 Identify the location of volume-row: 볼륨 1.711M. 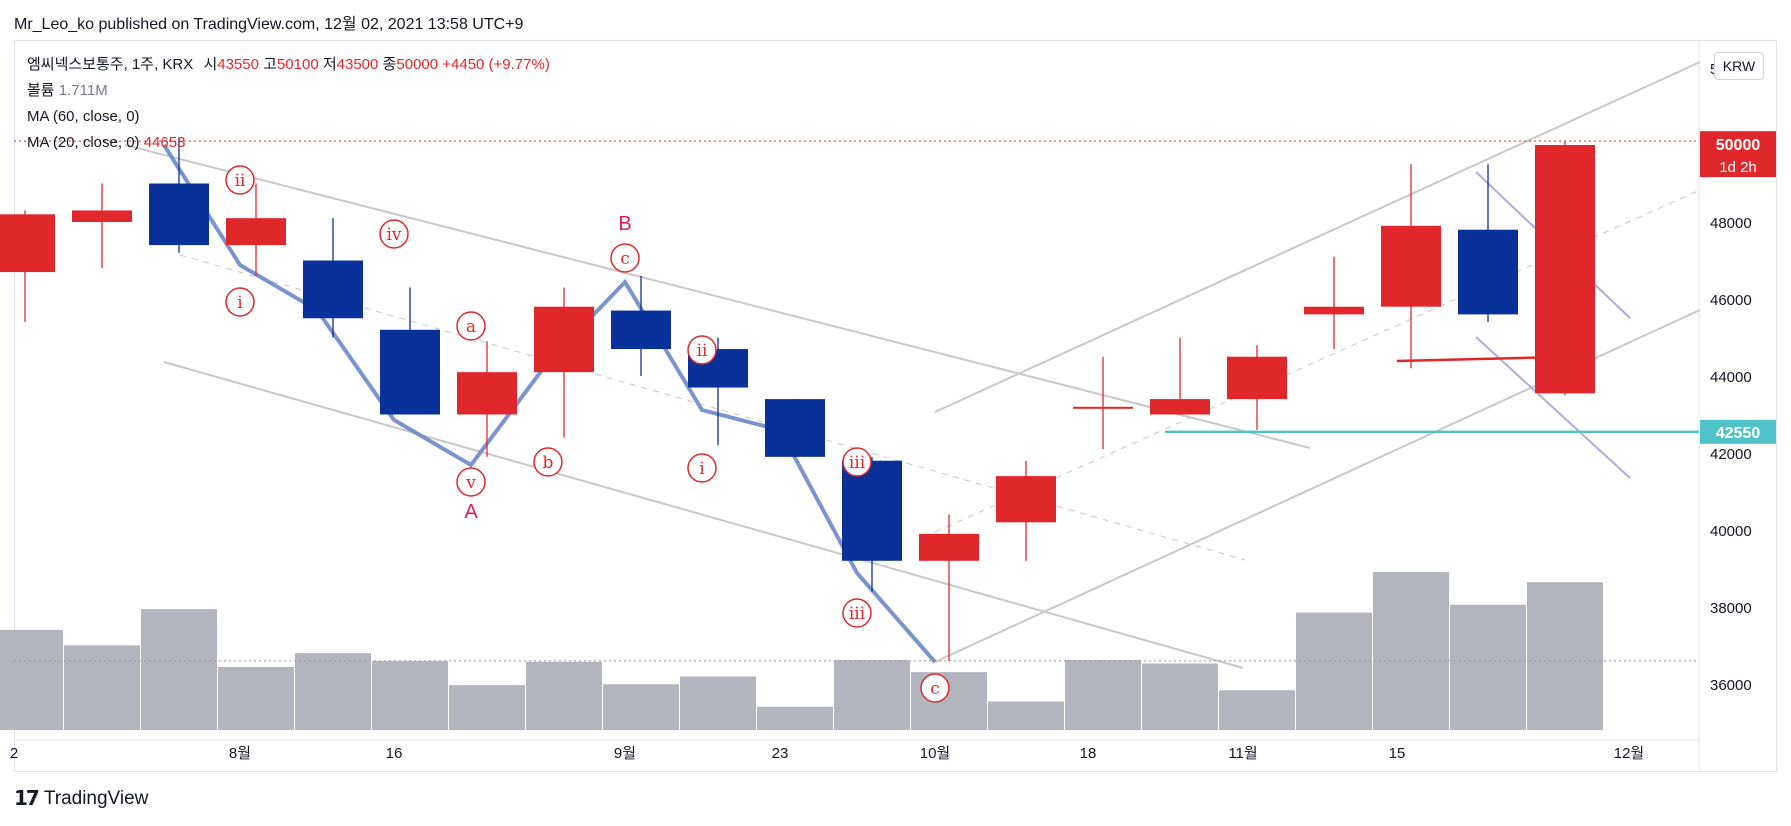
(288, 91).